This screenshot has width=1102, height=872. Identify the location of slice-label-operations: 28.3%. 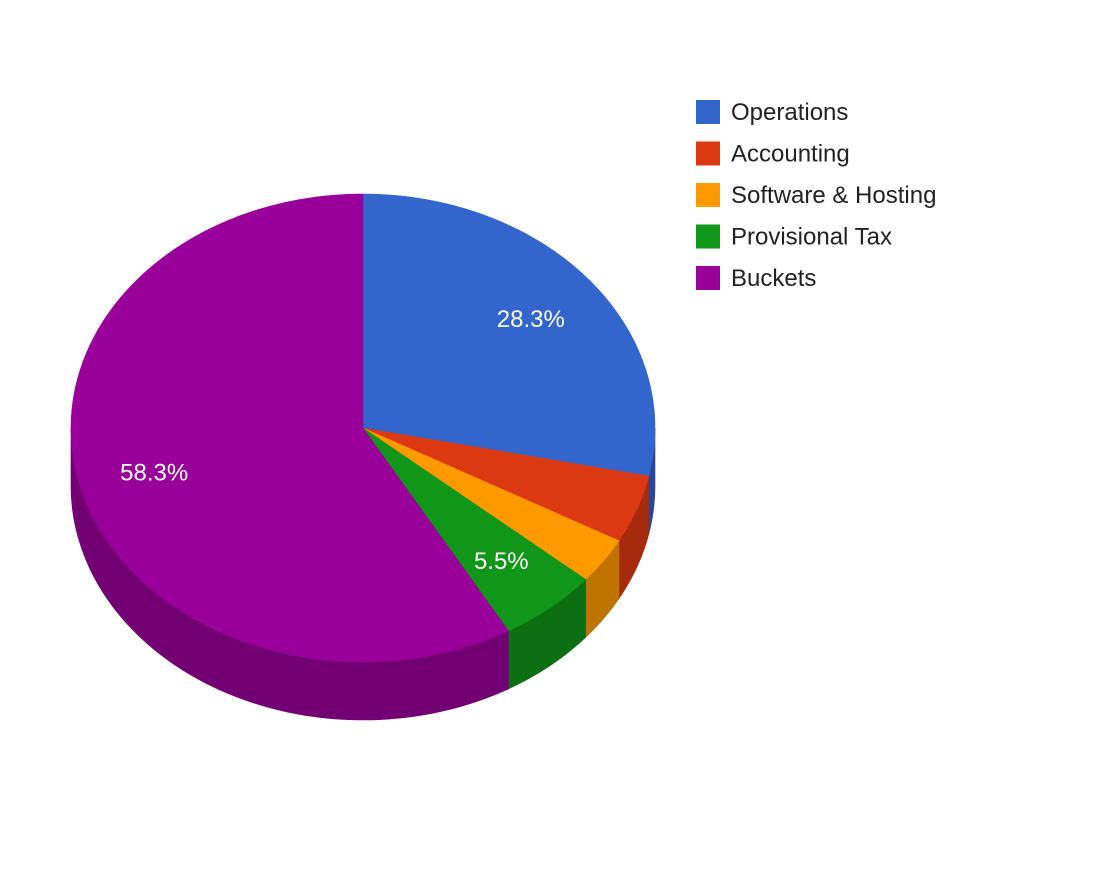
(531, 319).